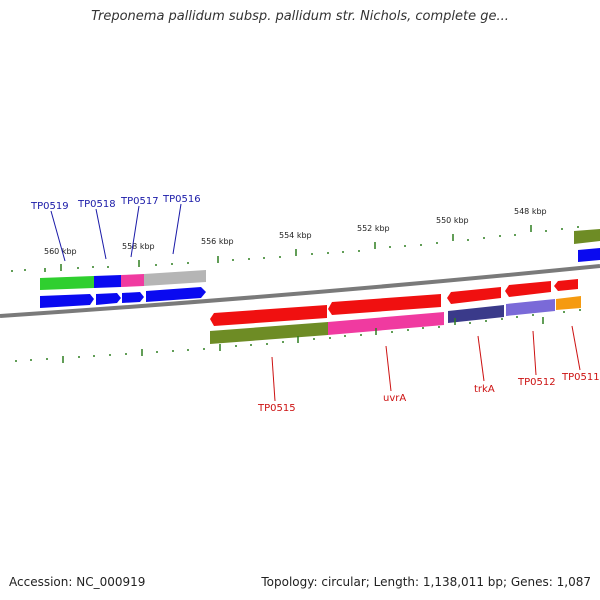 The image size is (600, 600). I want to click on ruler-label: 548 kbp, so click(530, 211).